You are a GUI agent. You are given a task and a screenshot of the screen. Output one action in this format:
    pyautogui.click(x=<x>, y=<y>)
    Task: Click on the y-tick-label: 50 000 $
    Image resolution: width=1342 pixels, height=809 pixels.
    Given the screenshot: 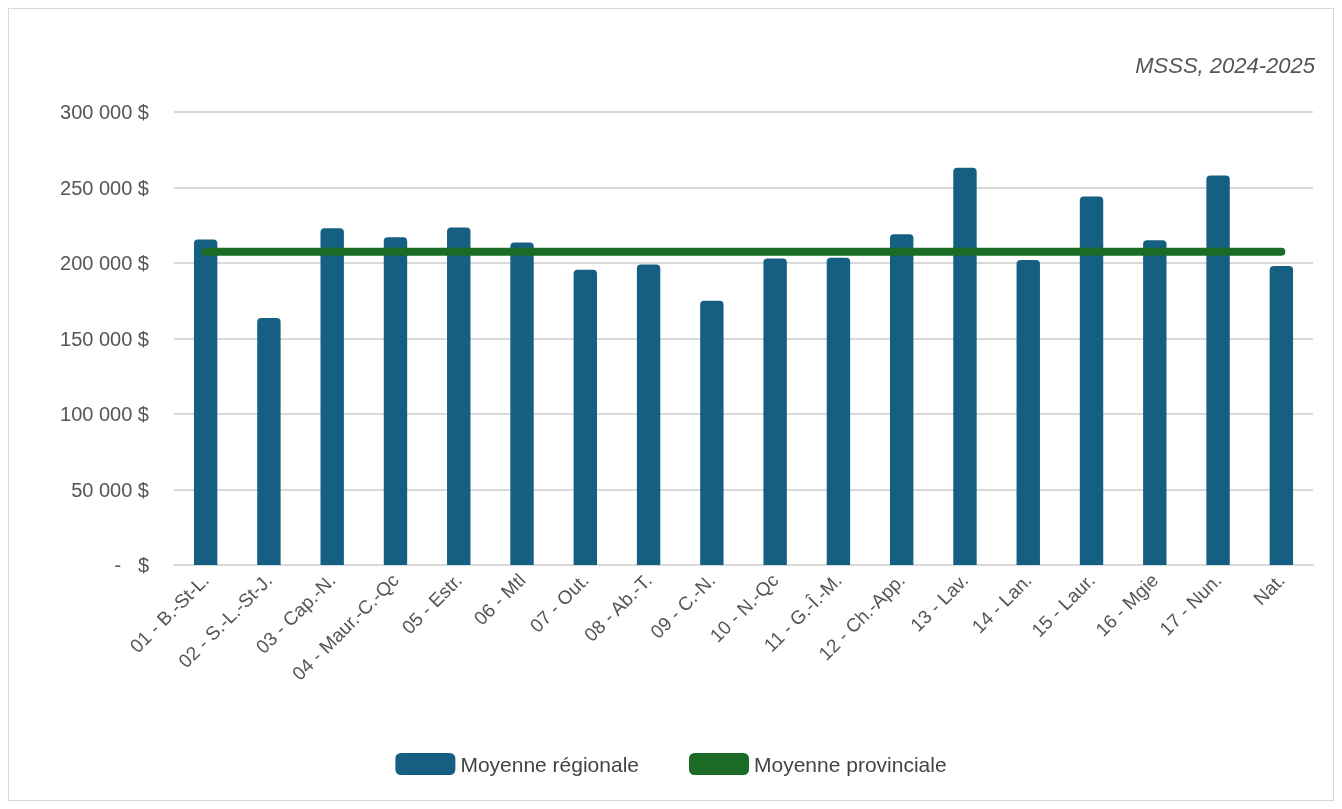 What is the action you would take?
    pyautogui.click(x=110, y=489)
    